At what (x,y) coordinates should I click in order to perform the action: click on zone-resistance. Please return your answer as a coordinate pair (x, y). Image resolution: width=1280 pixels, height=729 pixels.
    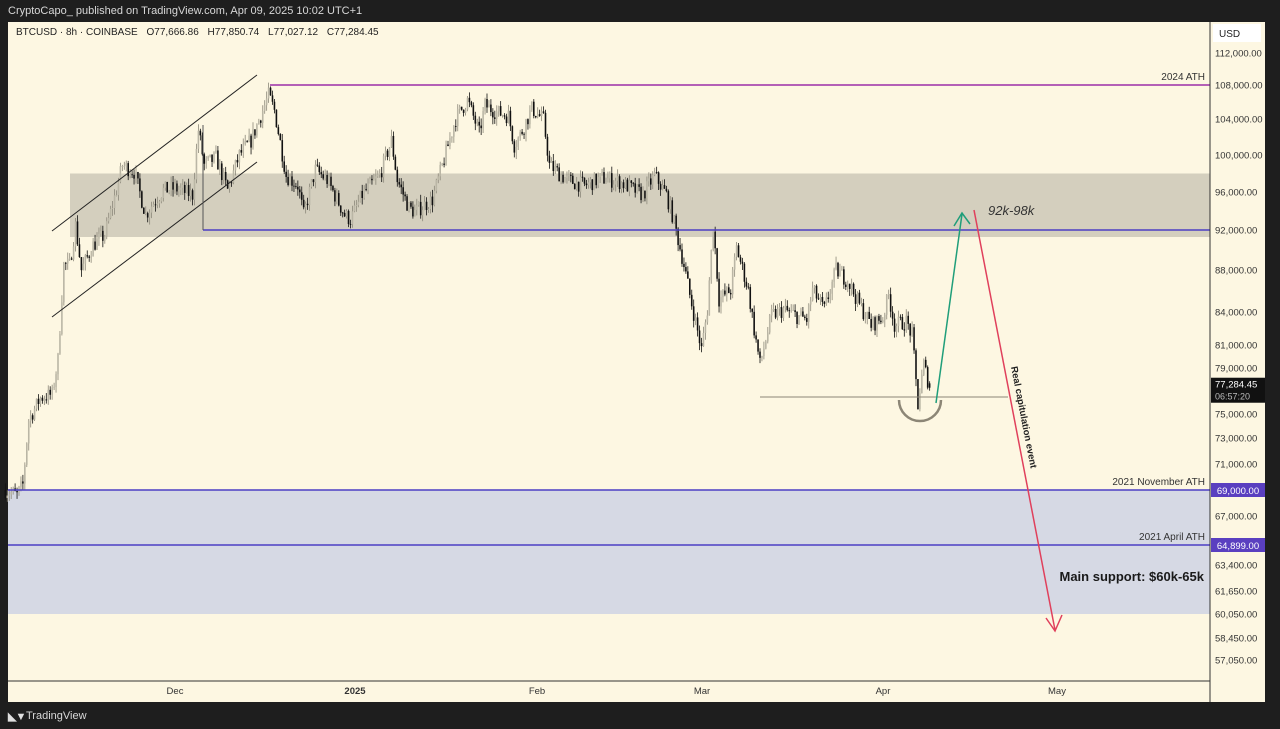
    Looking at the image, I should click on (640, 205).